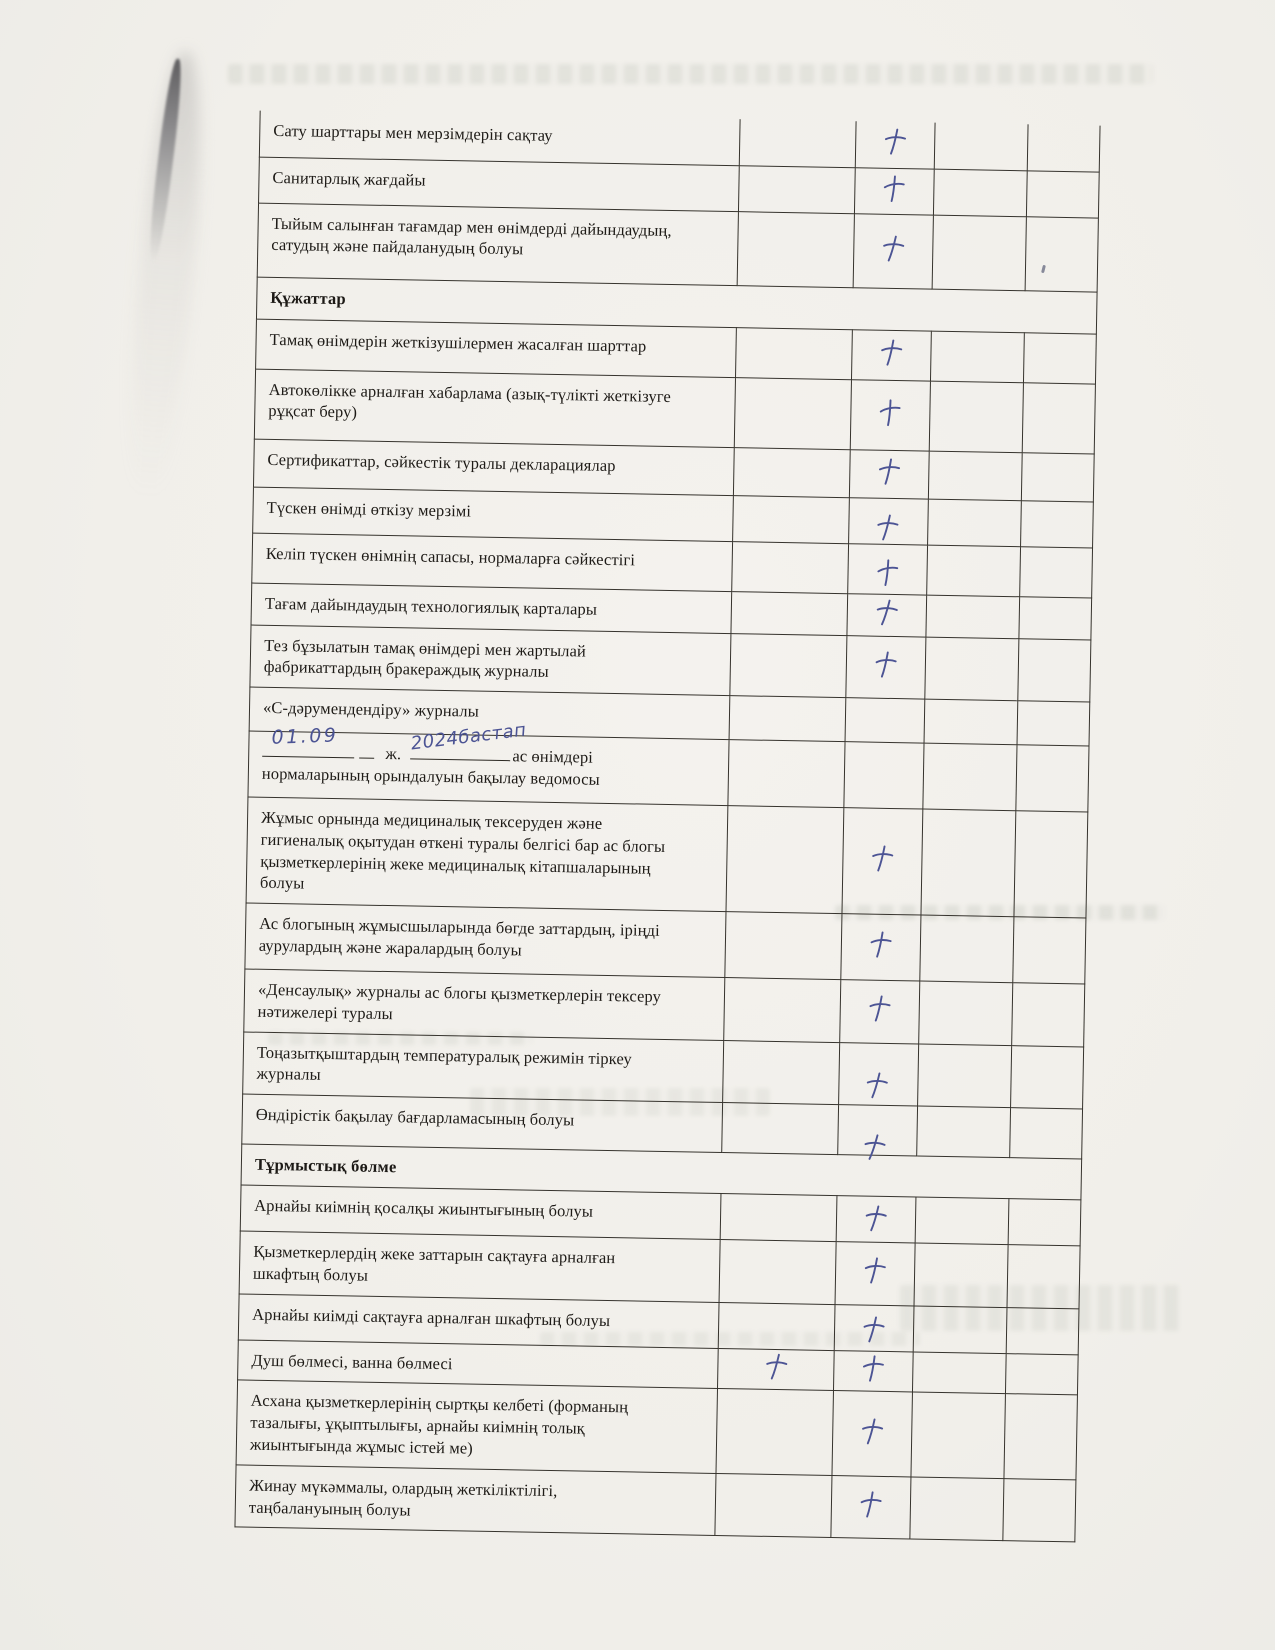 This screenshot has width=1275, height=1650. I want to click on year-label: ж., so click(393, 754).